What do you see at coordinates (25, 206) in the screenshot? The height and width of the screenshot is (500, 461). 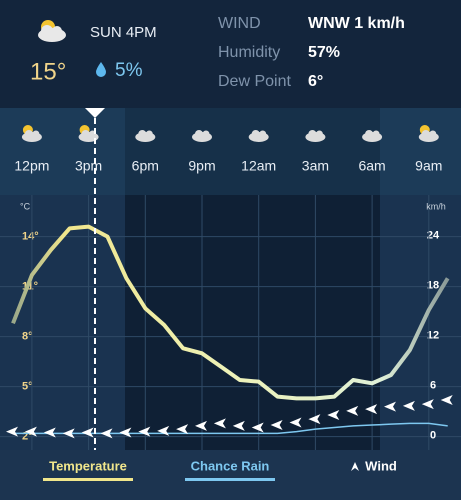 I see `y-axis-label: °C` at bounding box center [25, 206].